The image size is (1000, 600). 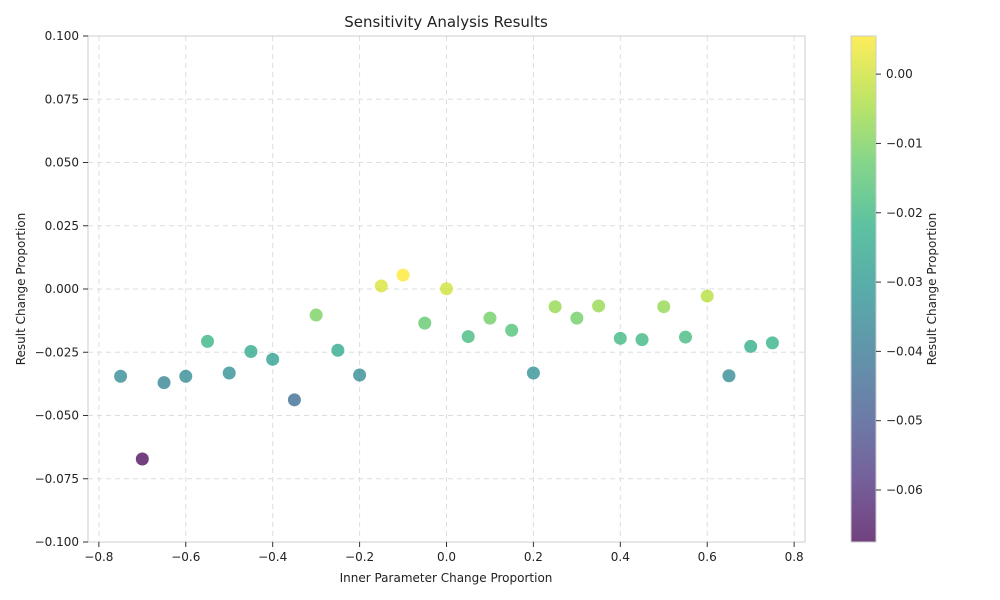 What do you see at coordinates (62, 226) in the screenshot?
I see `y-tick-label: 0.025` at bounding box center [62, 226].